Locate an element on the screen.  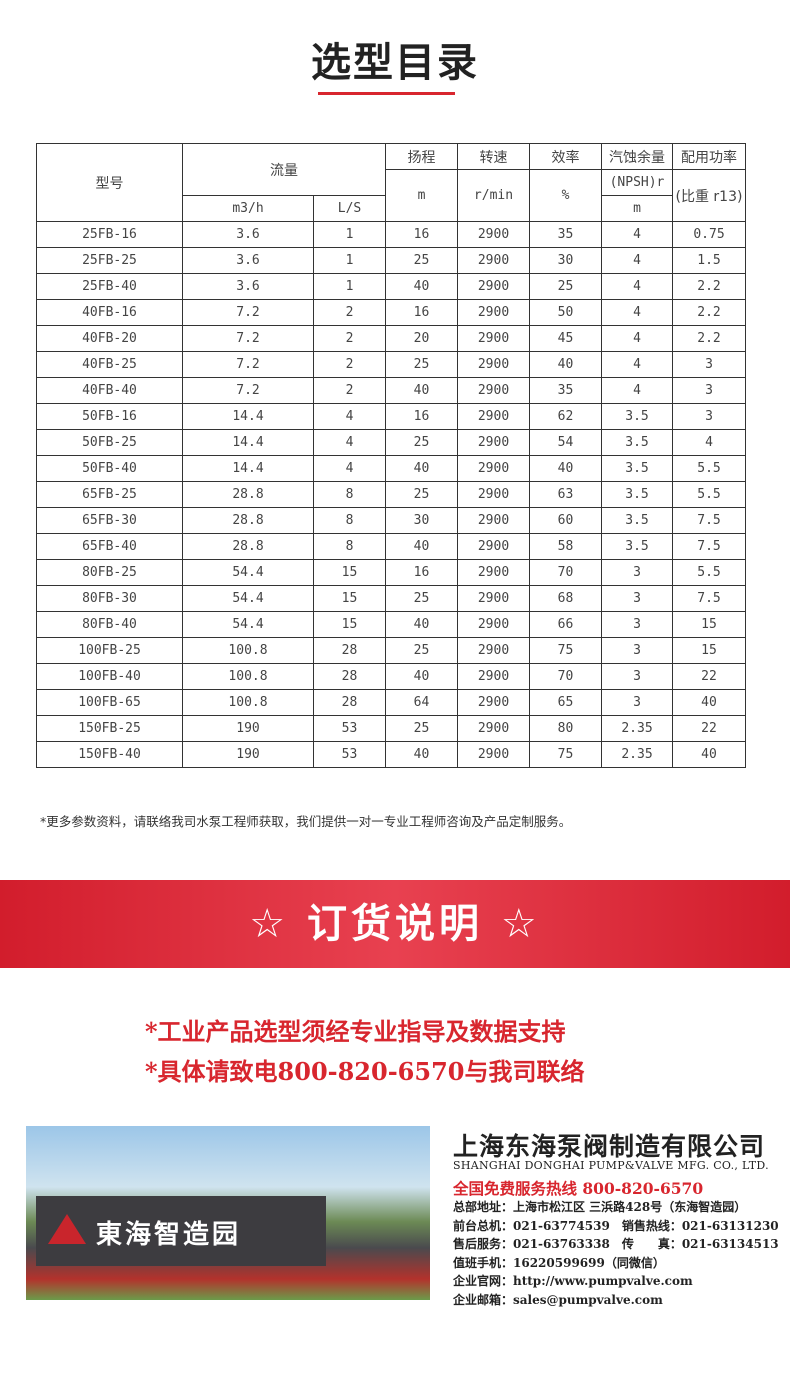
table-cell: 1.5 is located at coordinates (709, 260).